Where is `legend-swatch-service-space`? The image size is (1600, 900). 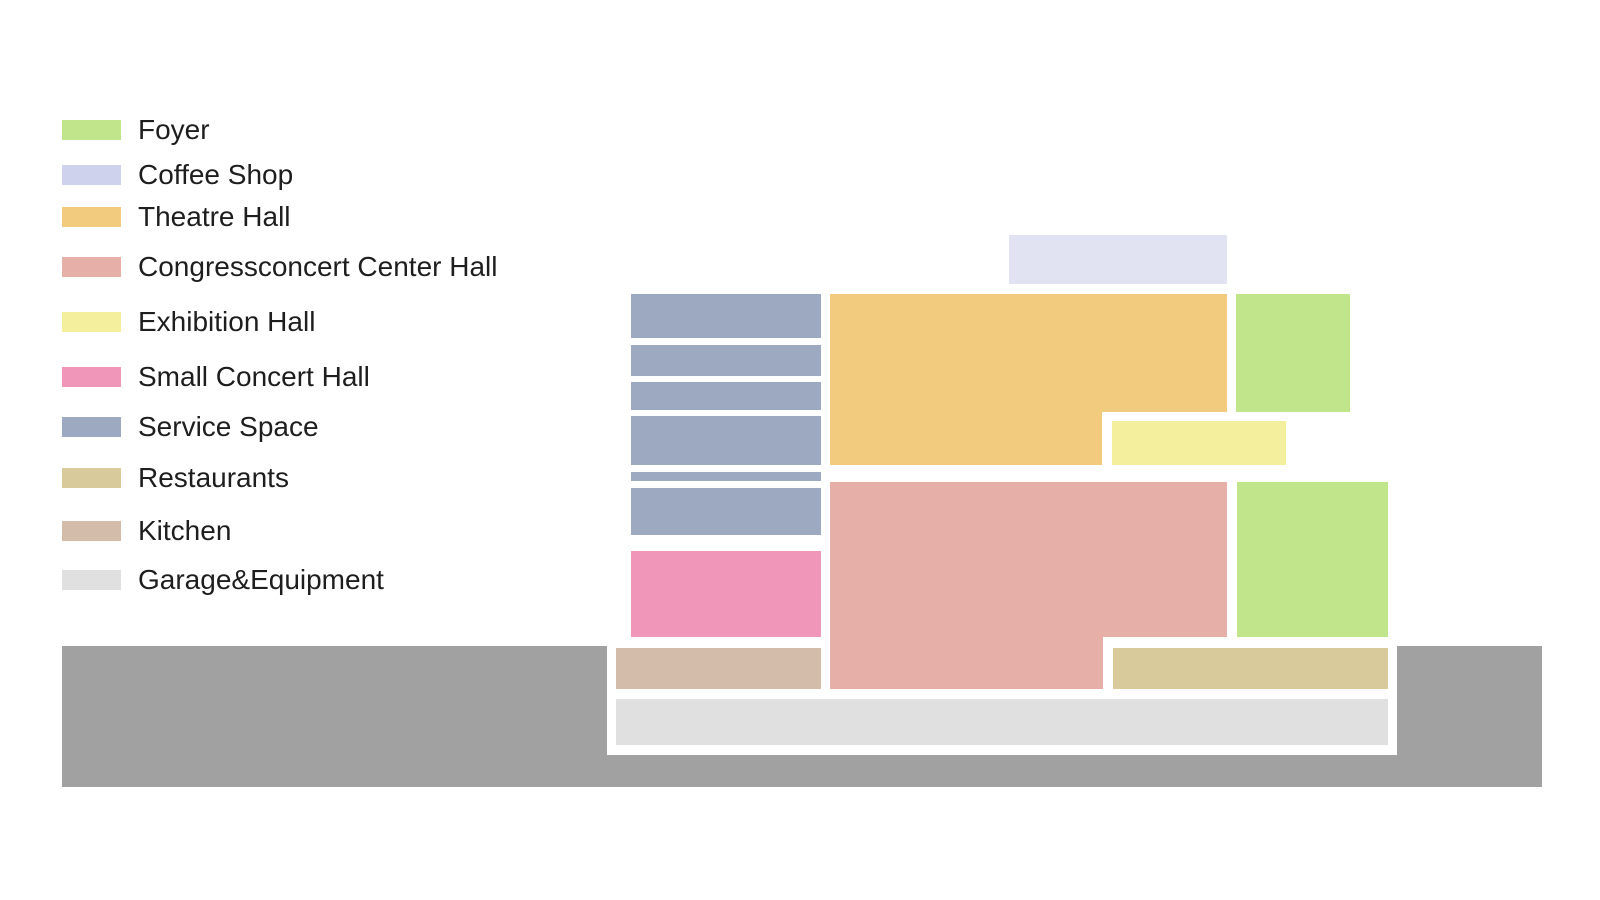 legend-swatch-service-space is located at coordinates (91, 427).